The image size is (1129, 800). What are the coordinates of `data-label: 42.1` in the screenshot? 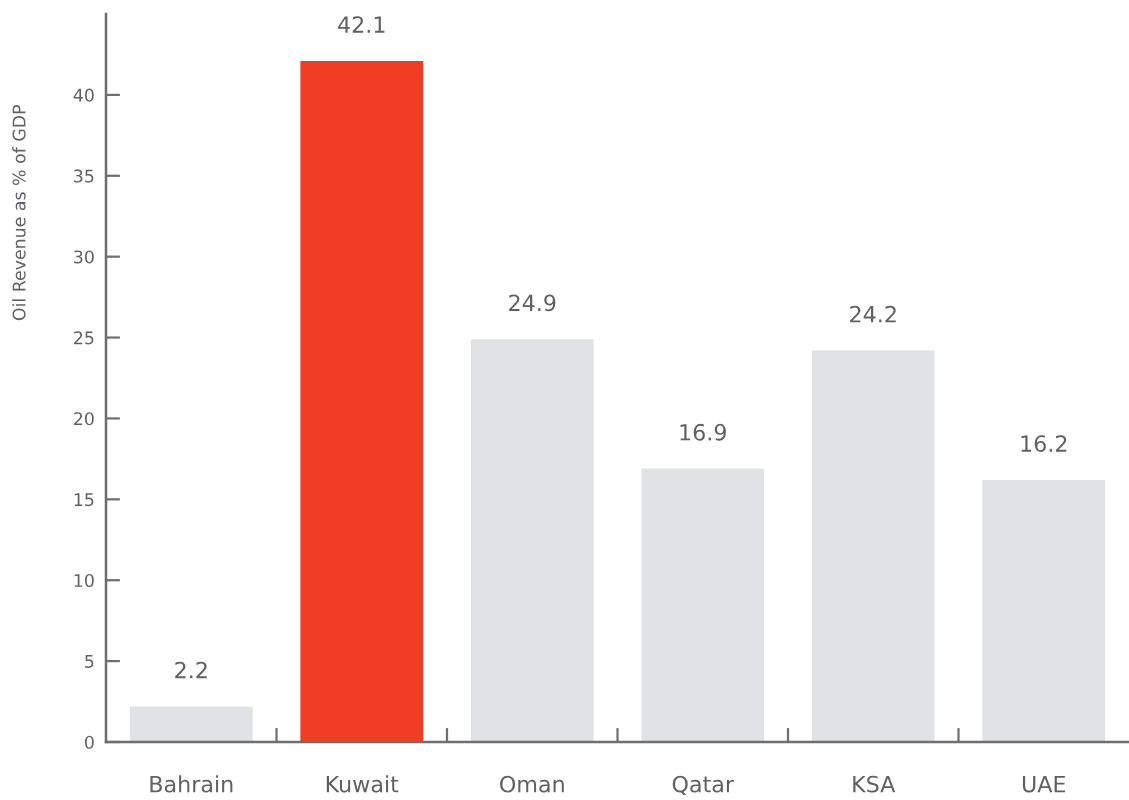 It's located at (361, 24).